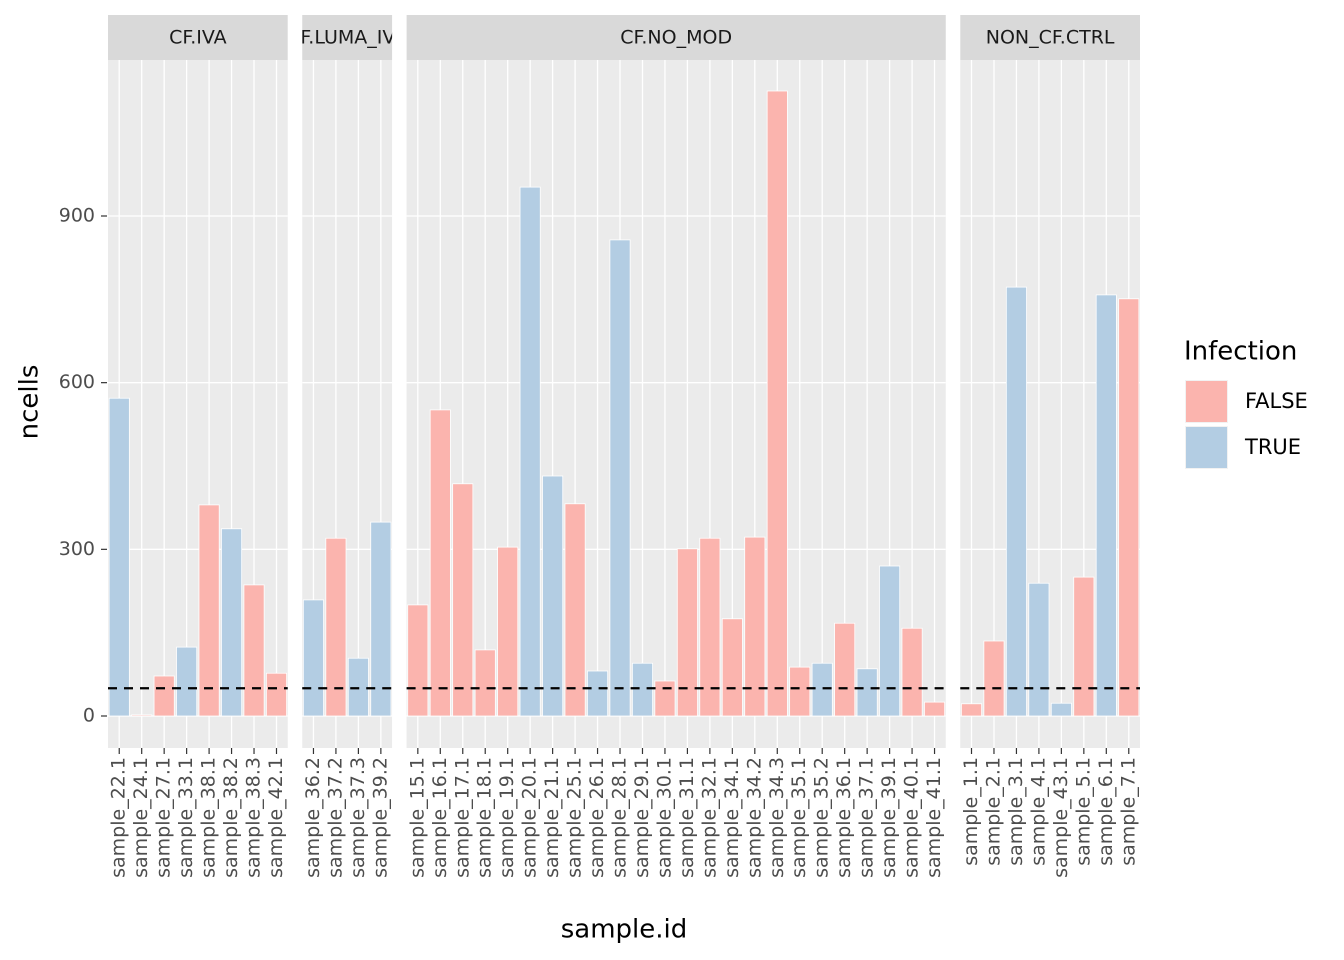 The height and width of the screenshot is (960, 1344). Describe the element at coordinates (844, 817) in the screenshot. I see `x-tick-label: sample_36.1` at that location.